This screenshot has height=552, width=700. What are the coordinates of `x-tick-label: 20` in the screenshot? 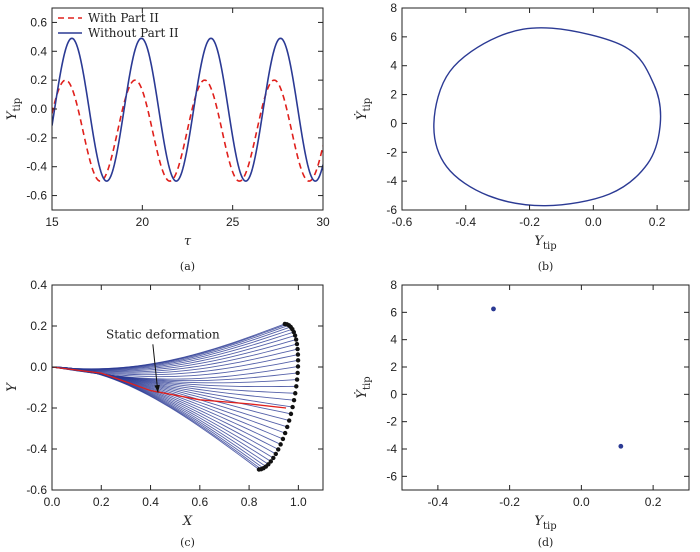 It's located at (143, 222).